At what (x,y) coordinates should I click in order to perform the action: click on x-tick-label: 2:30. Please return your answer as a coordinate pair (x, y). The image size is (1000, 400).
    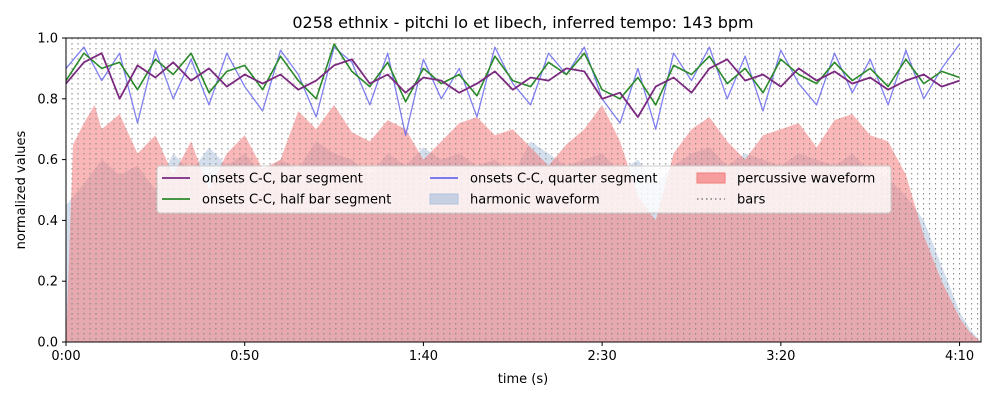
    Looking at the image, I should click on (602, 356).